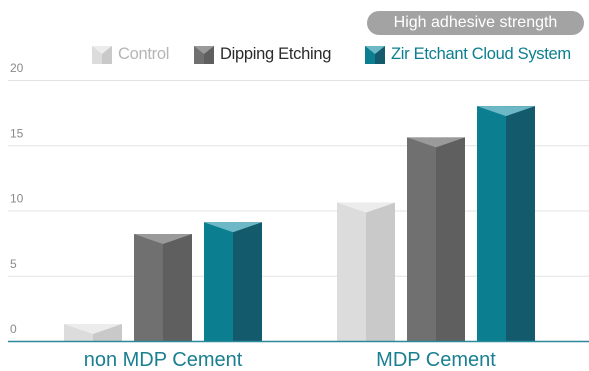 Image resolution: width=589 pixels, height=371 pixels. Describe the element at coordinates (475, 23) in the screenshot. I see `chart-badge: High adhesive strength` at that location.